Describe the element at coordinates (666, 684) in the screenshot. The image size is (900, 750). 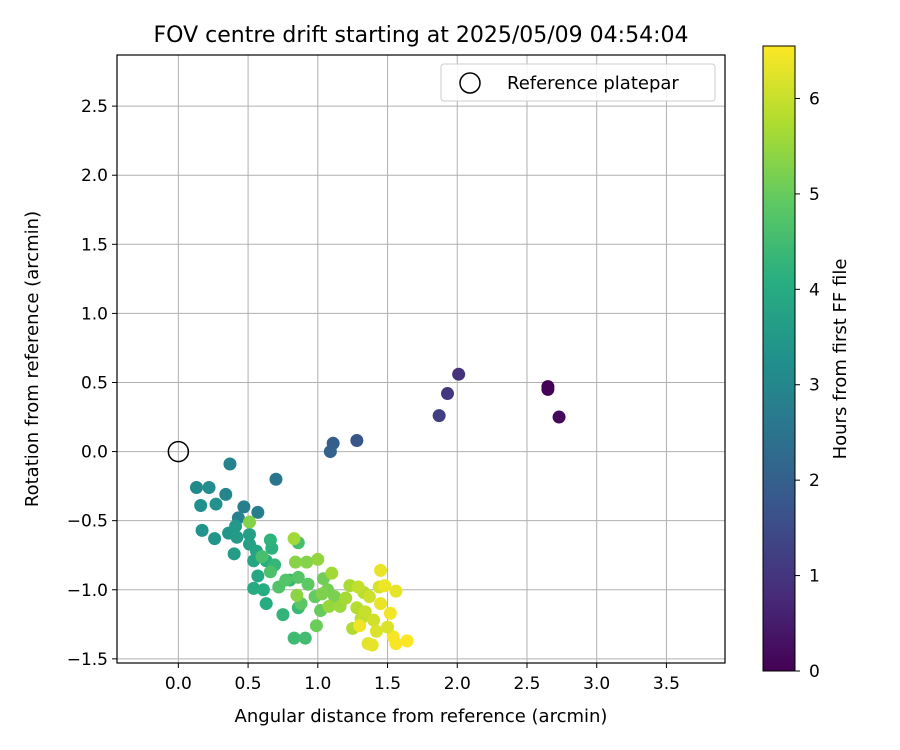
I see `x-tick-label: 3.5` at that location.